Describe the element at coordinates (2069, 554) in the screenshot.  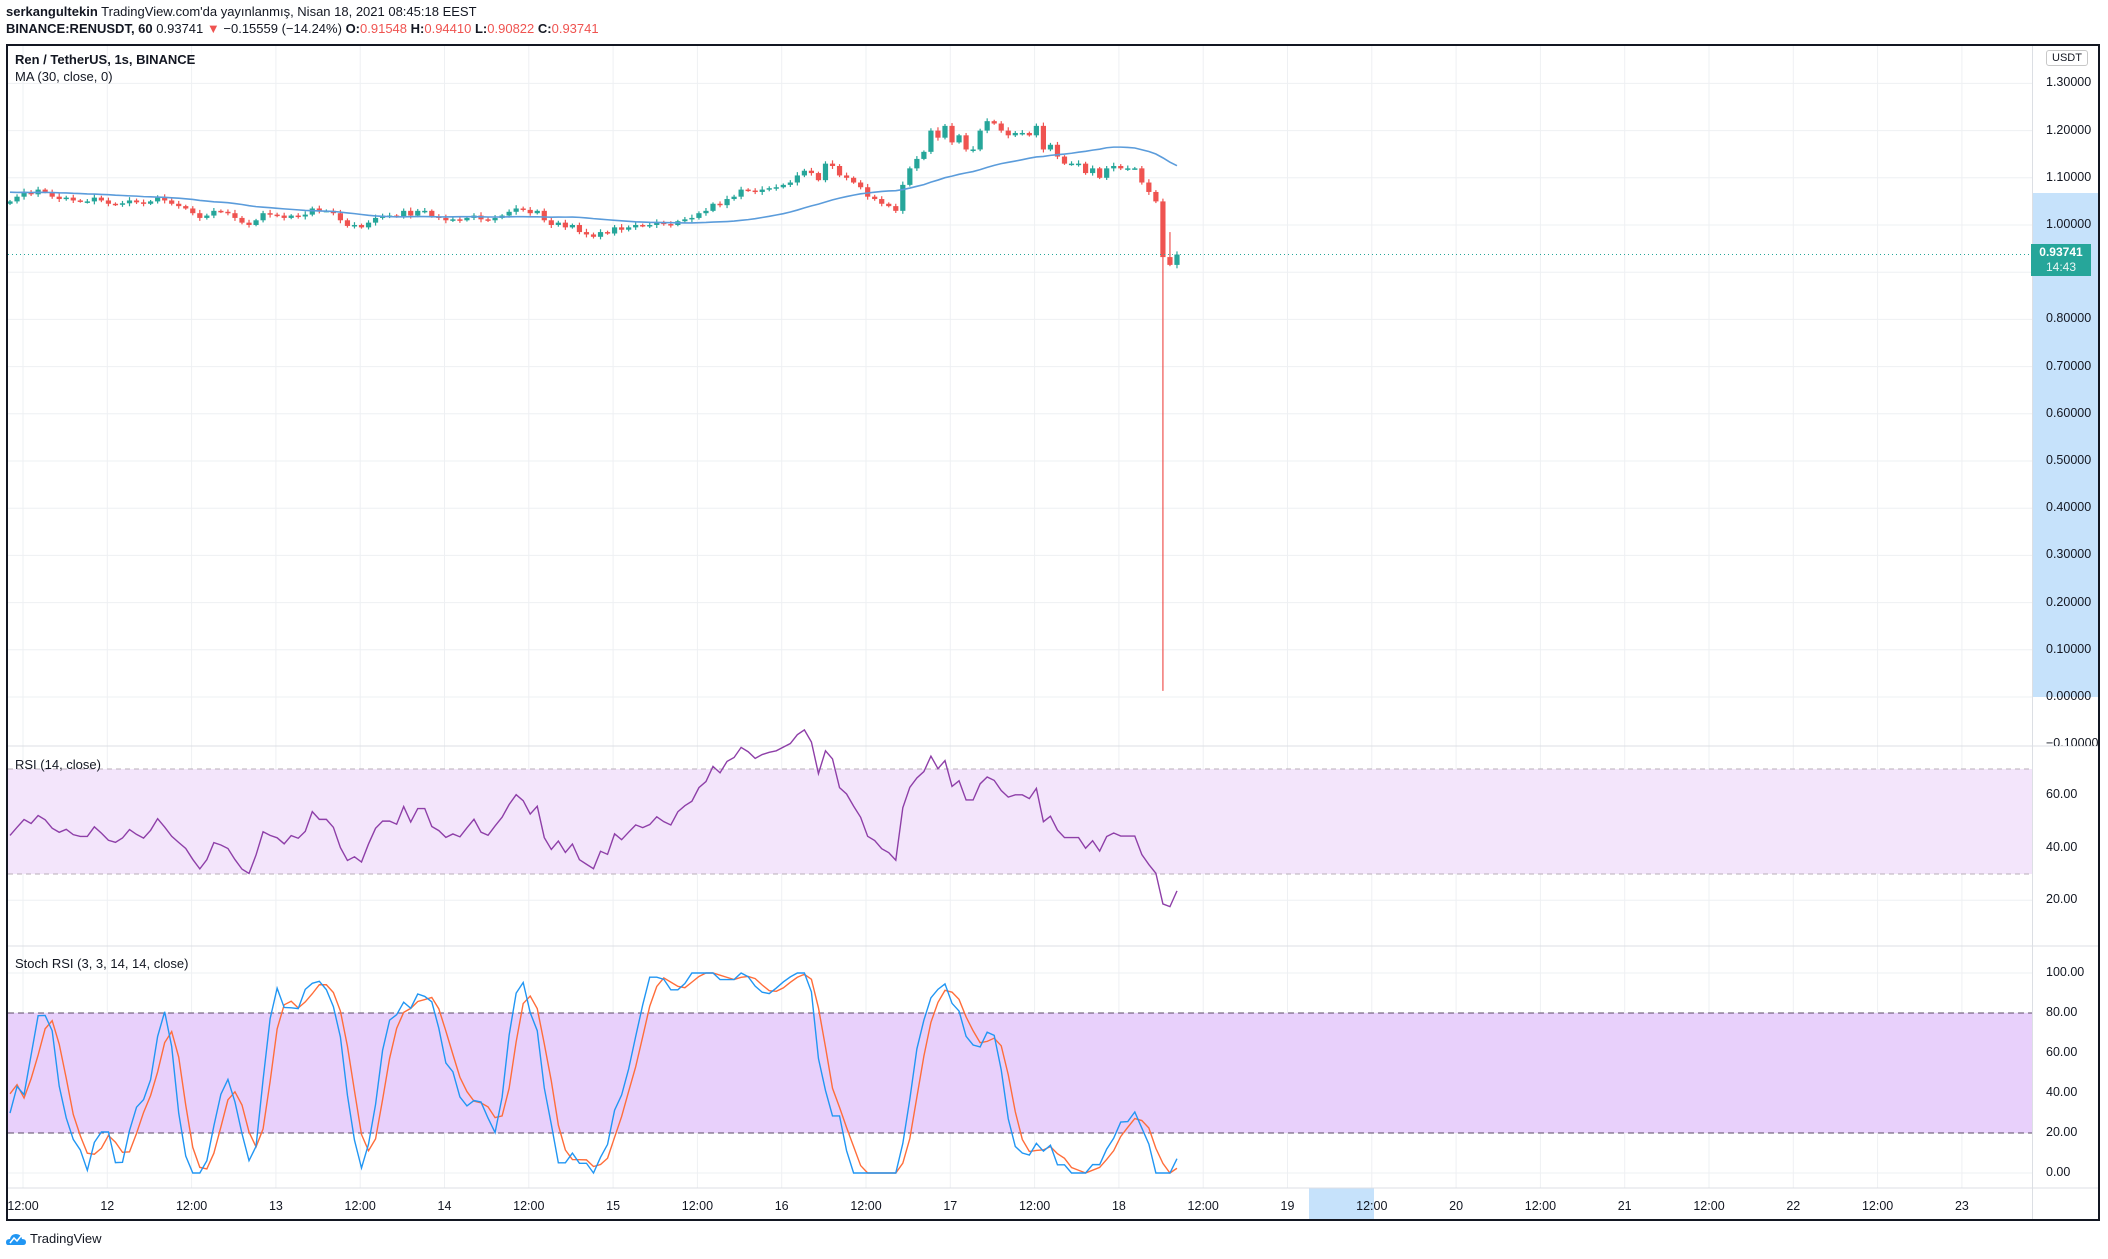
I see `price-tick-label: 0.30000` at that location.